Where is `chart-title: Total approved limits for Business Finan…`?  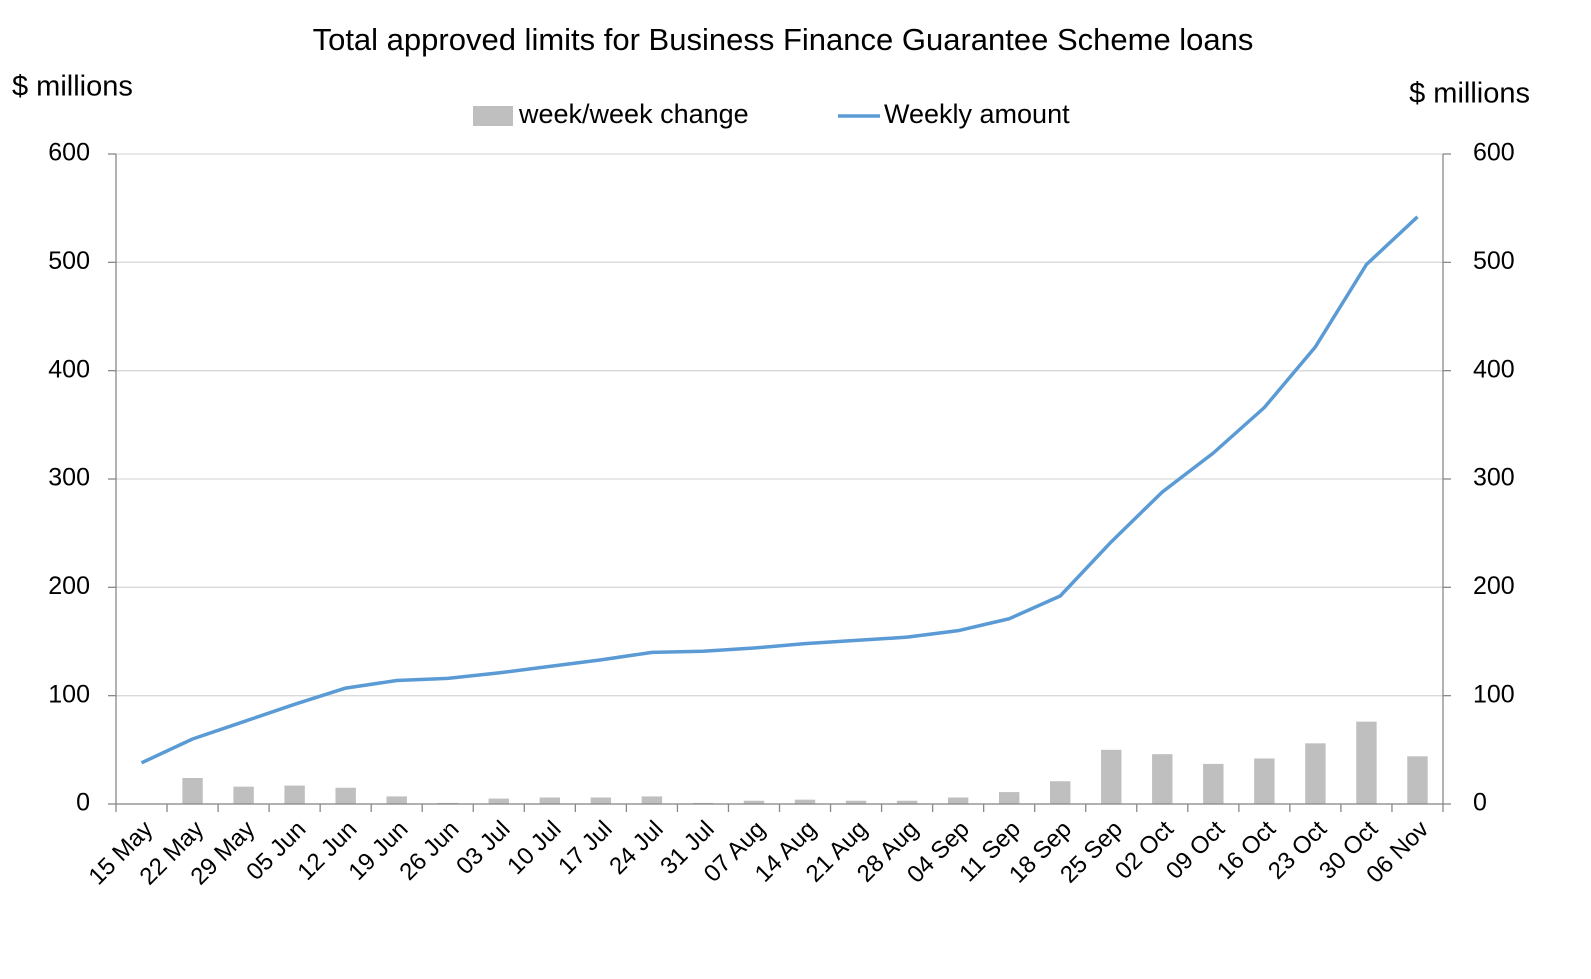
chart-title: Total approved limits for Business Finan… is located at coordinates (783, 39).